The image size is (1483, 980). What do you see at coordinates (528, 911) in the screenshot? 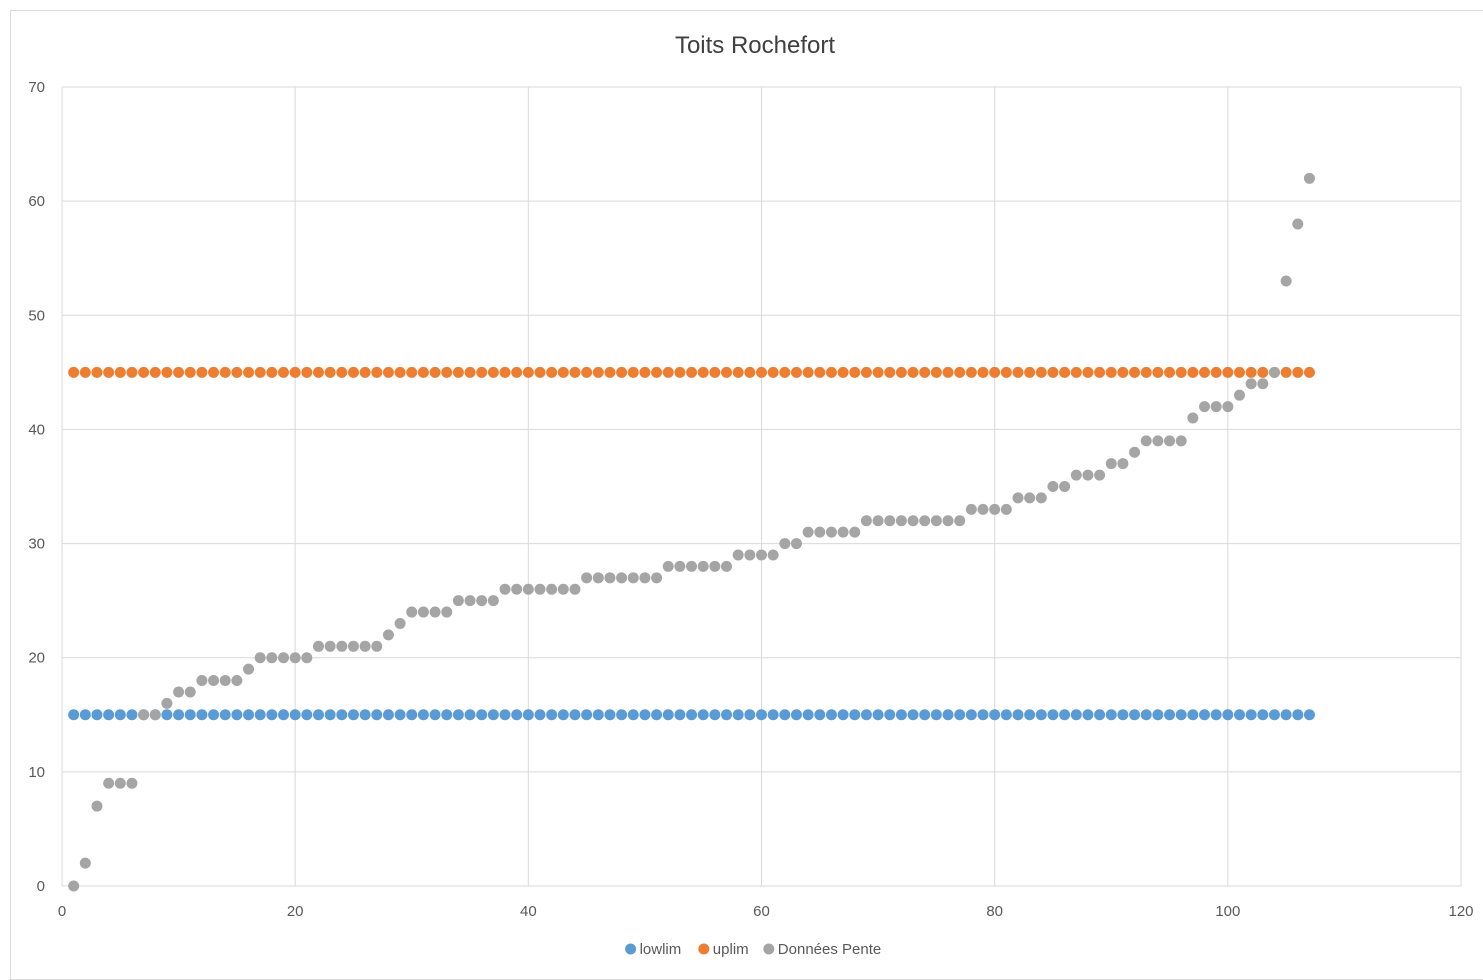
I see `x-tick-label: 40` at bounding box center [528, 911].